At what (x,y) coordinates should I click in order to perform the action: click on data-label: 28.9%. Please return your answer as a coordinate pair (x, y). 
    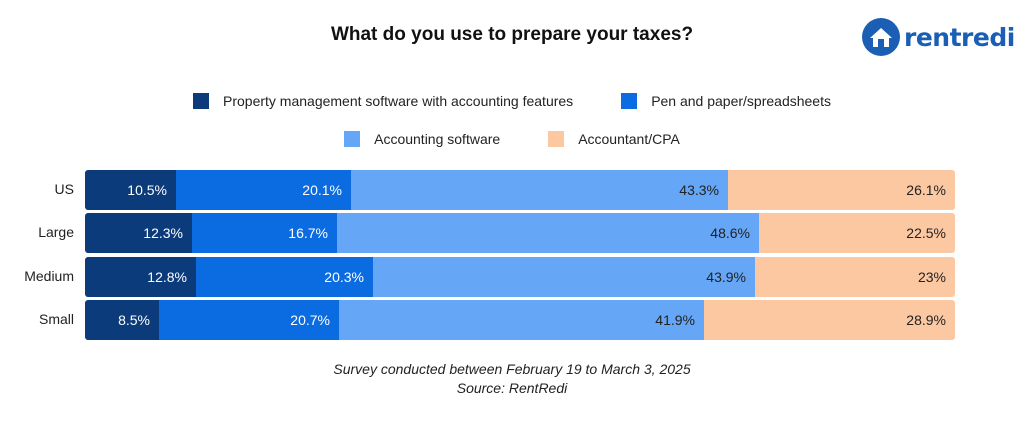
    Looking at the image, I should click on (926, 320).